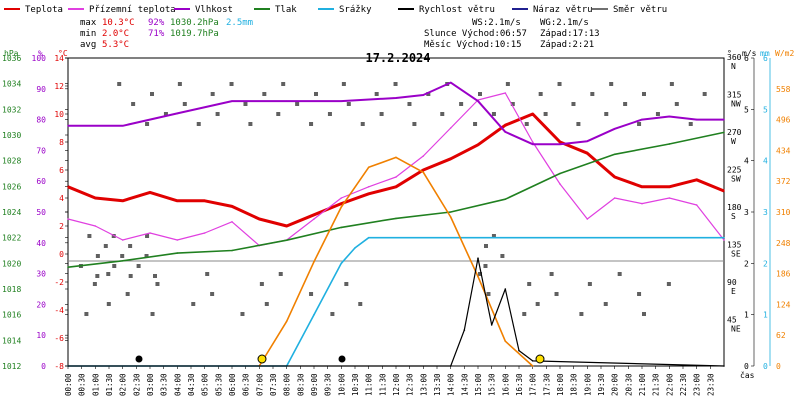 Image resolution: width=800 pixels, height=404 pixels. I want to click on axis-labels: hPa% °C ° m/s mm W/m2, so click(399, 53).